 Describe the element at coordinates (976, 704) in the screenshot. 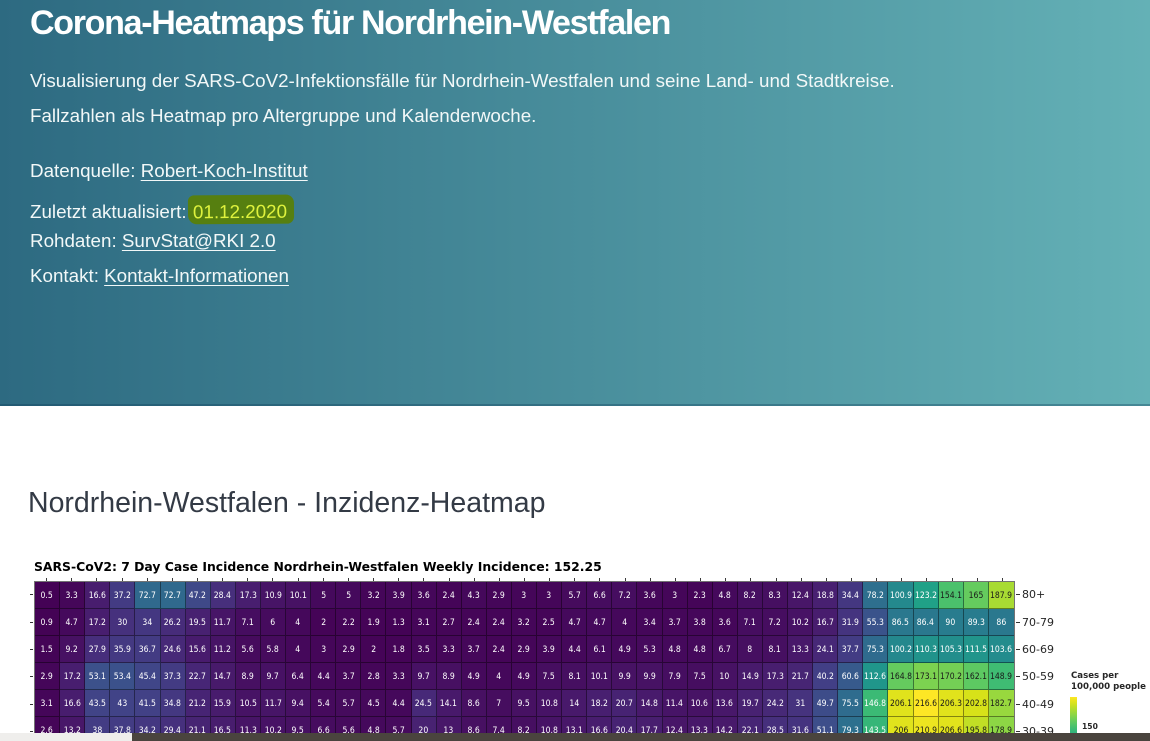

I see `heatmap-cell: 202.8` at that location.